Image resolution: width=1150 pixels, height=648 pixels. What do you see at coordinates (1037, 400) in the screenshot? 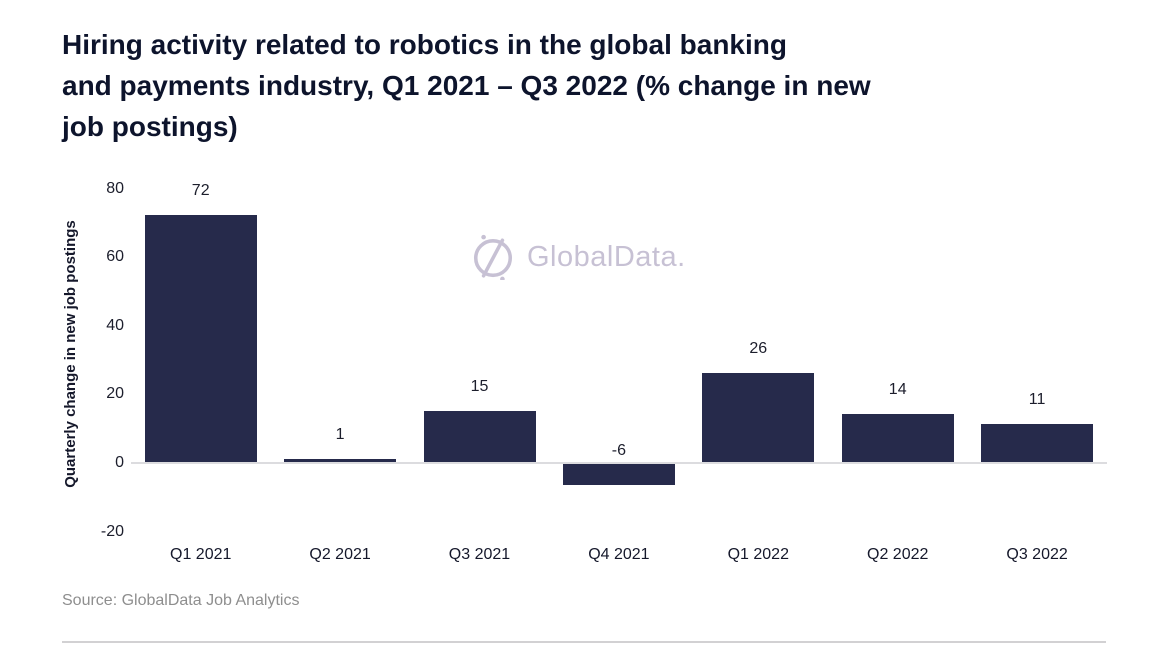
I see `bar-value-label: 11` at bounding box center [1037, 400].